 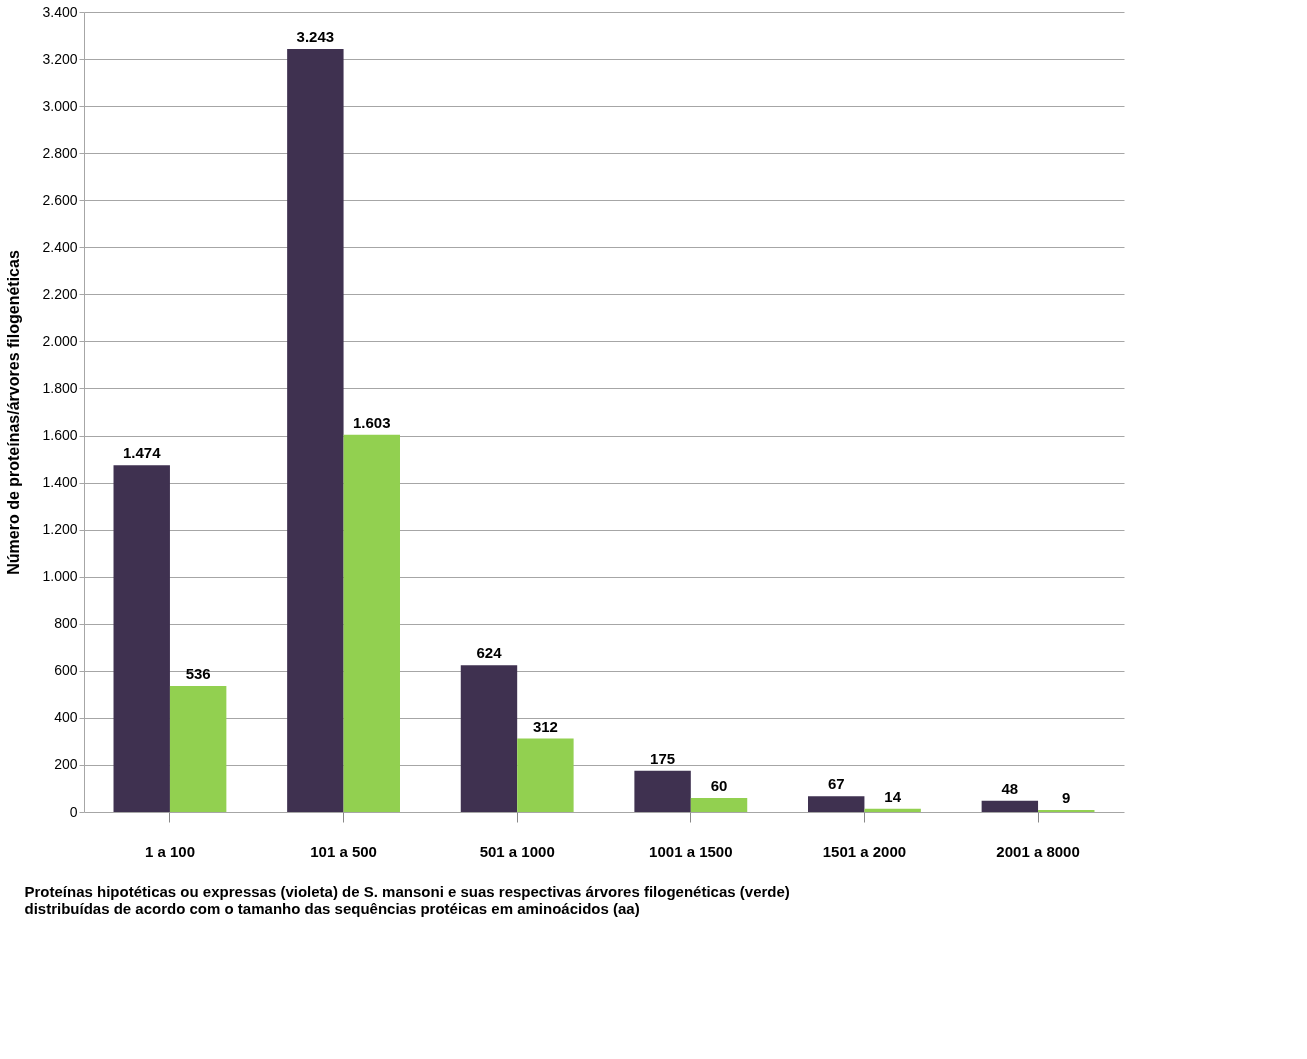 I want to click on y-tick-label: 1.800, so click(x=60, y=387).